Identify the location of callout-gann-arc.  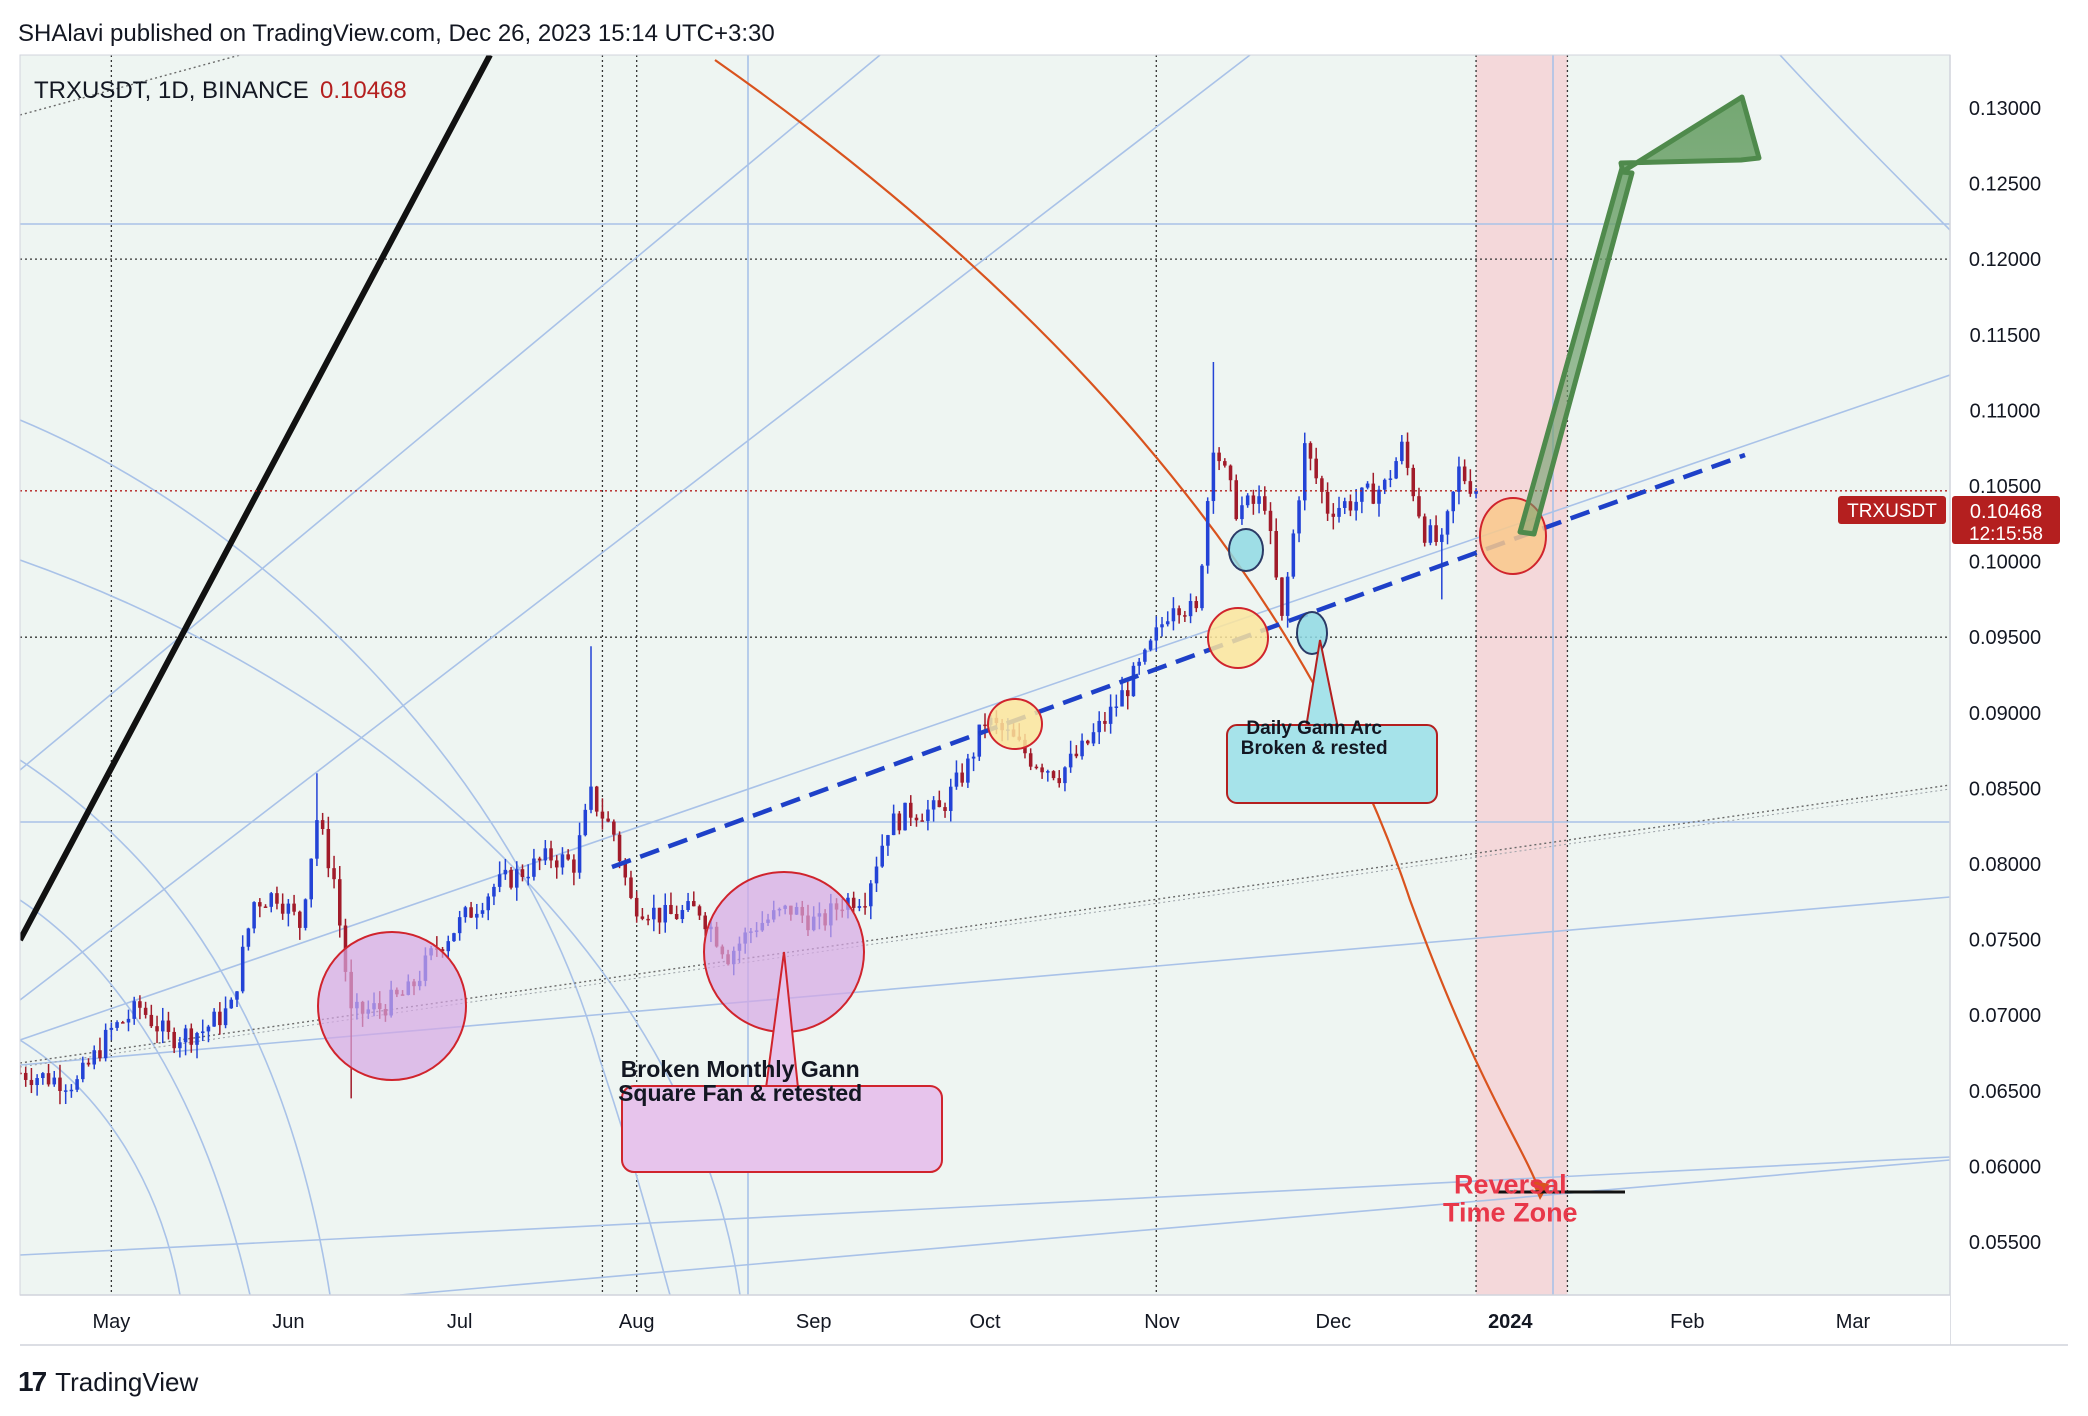
(1332, 764).